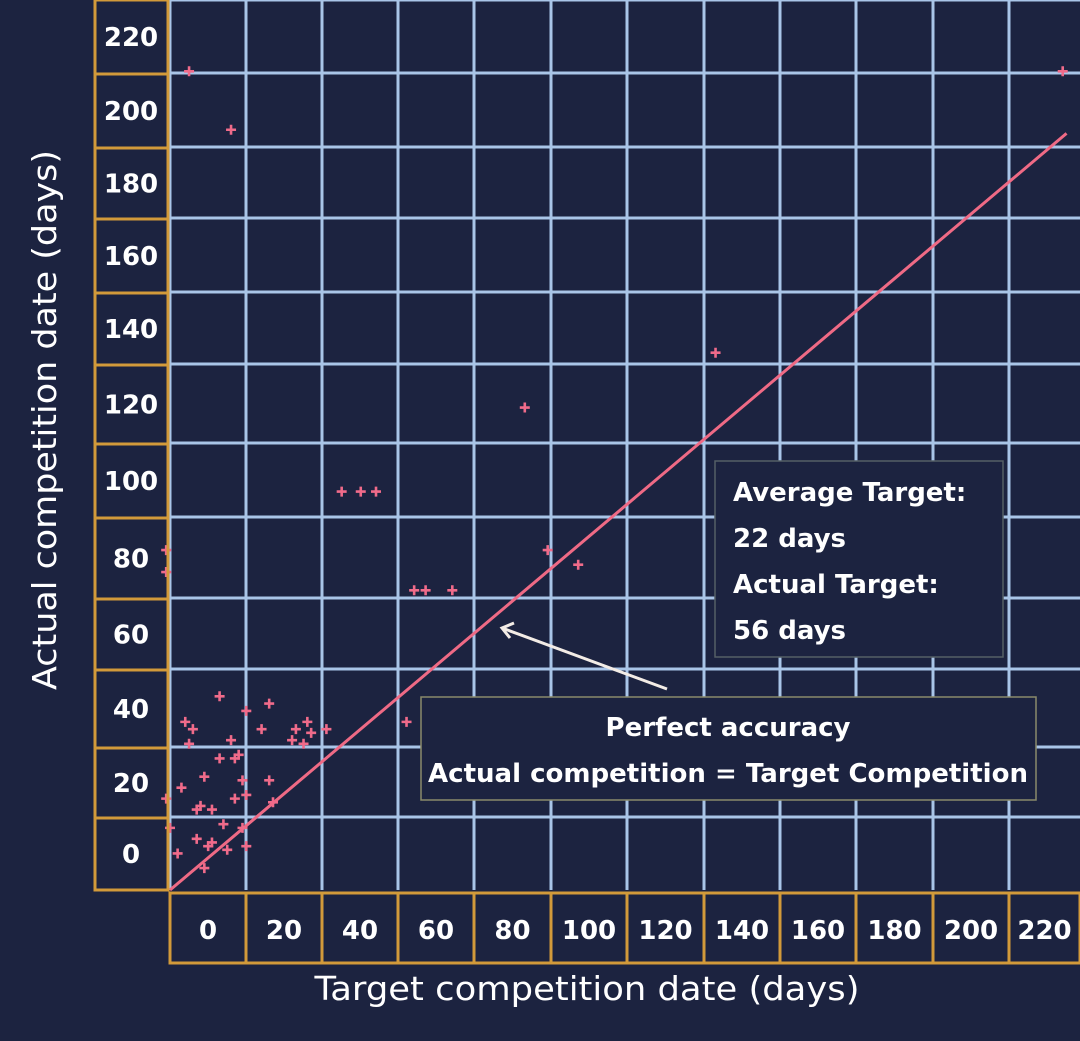  I want to click on stats-annotation-box, so click(859, 559).